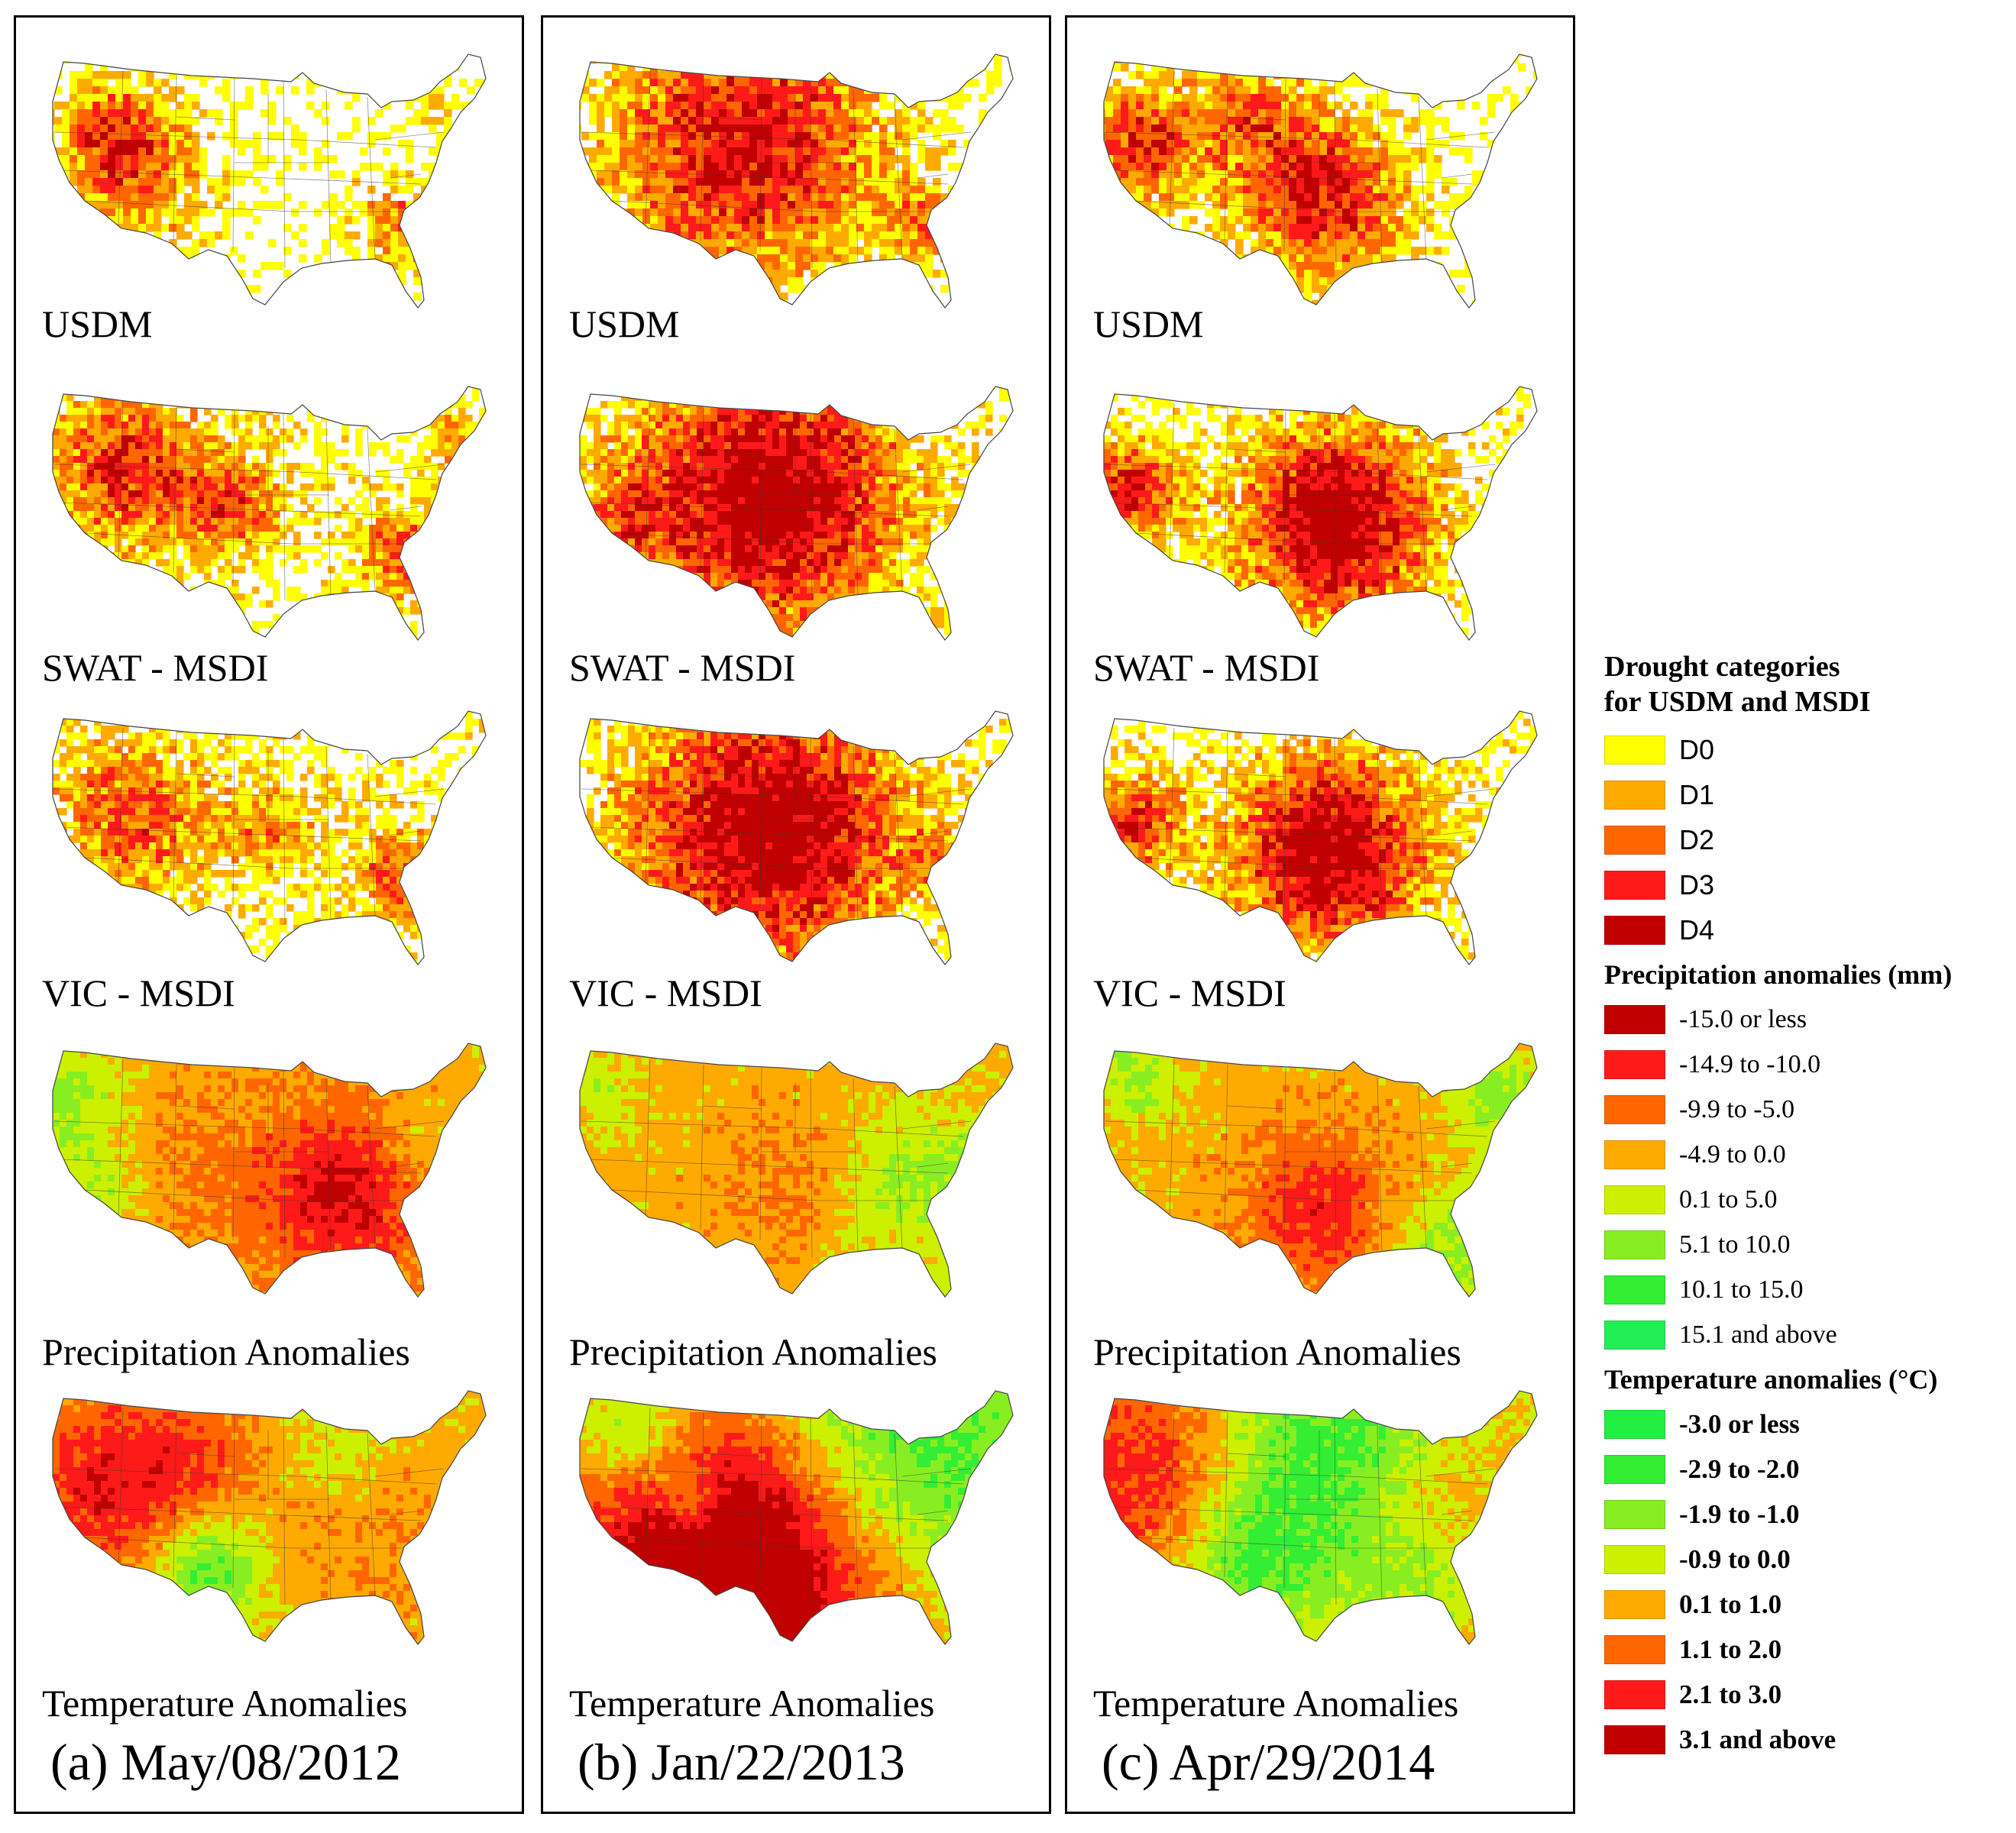 The height and width of the screenshot is (1833, 2016). Describe the element at coordinates (1806, 840) in the screenshot. I see `legend-item: D2` at that location.